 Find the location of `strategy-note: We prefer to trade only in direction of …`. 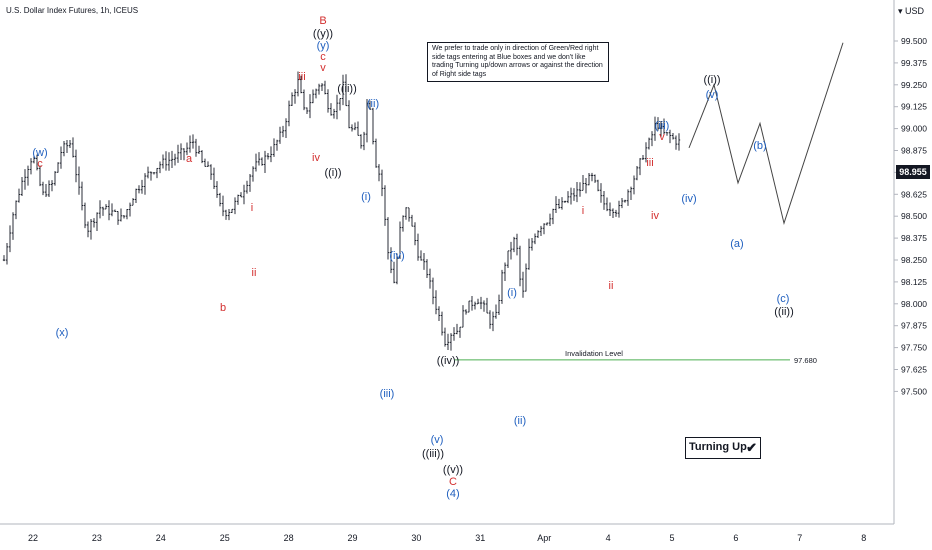

strategy-note: We prefer to trade only in direction of … is located at coordinates (518, 62).